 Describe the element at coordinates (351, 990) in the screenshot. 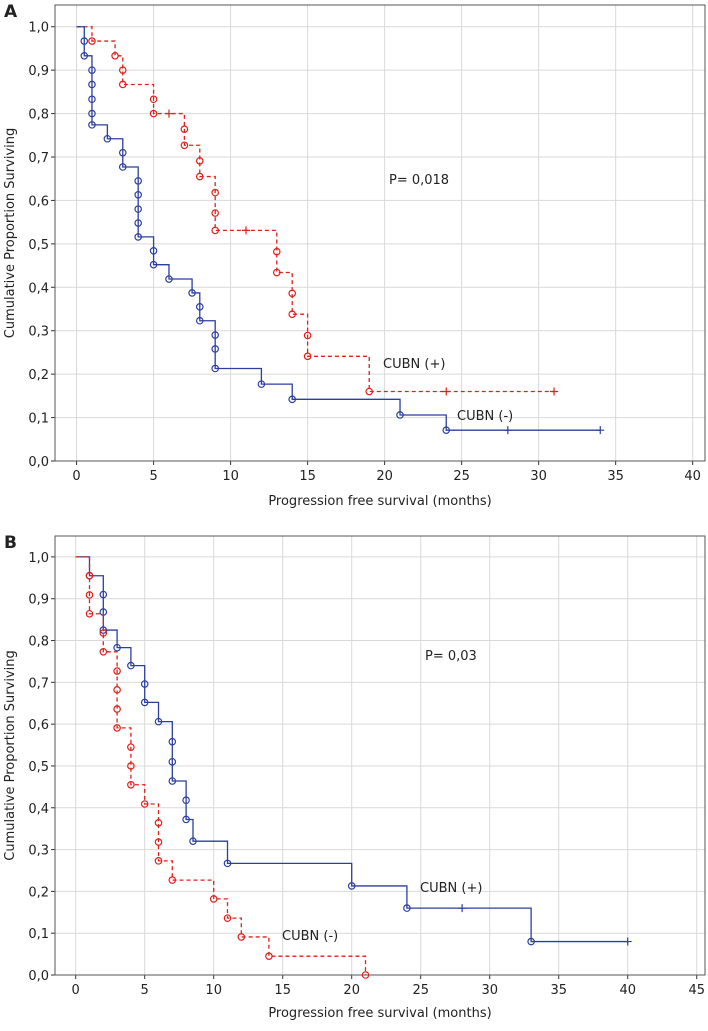

I see `x-tick-label: 20` at that location.